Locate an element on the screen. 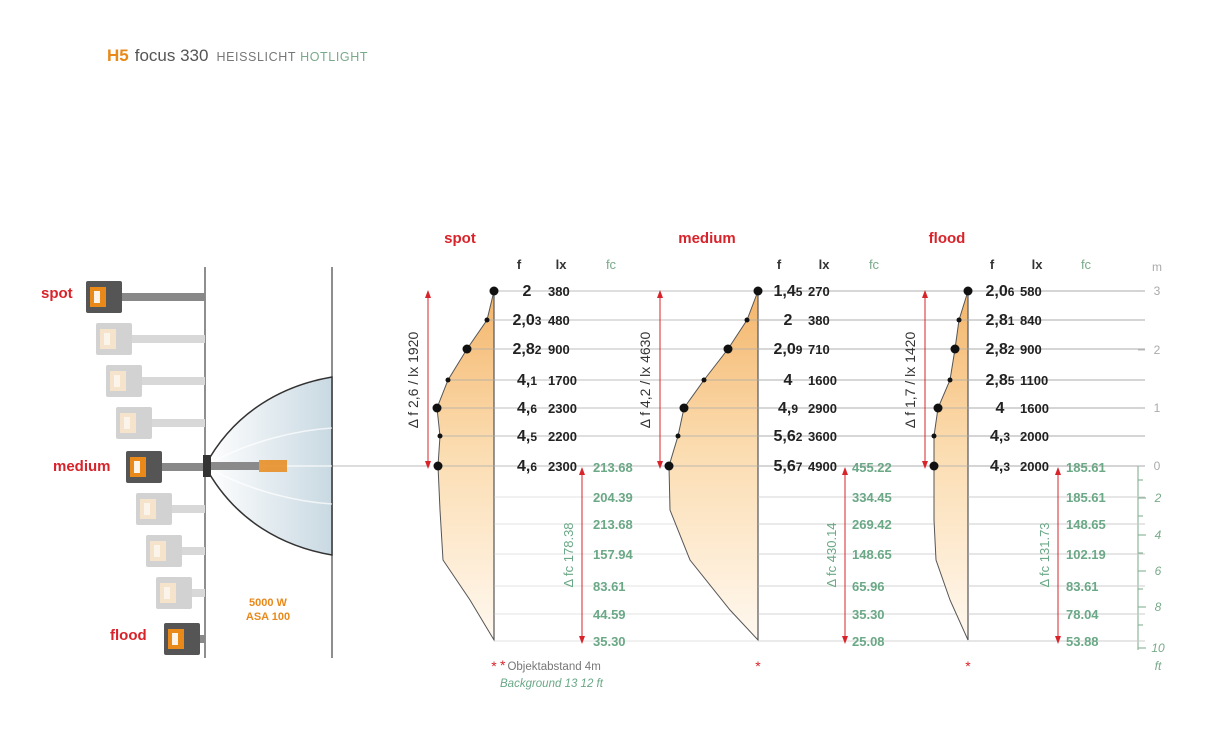  fc-value: 204.39 is located at coordinates (613, 497).